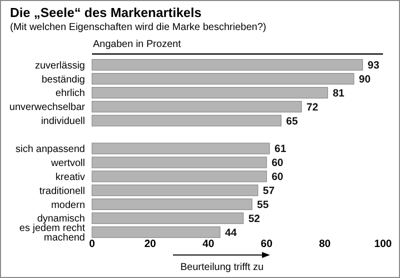 This screenshot has width=400, height=278. What do you see at coordinates (137, 44) in the screenshot?
I see `text: Angaben in Prozent` at bounding box center [137, 44].